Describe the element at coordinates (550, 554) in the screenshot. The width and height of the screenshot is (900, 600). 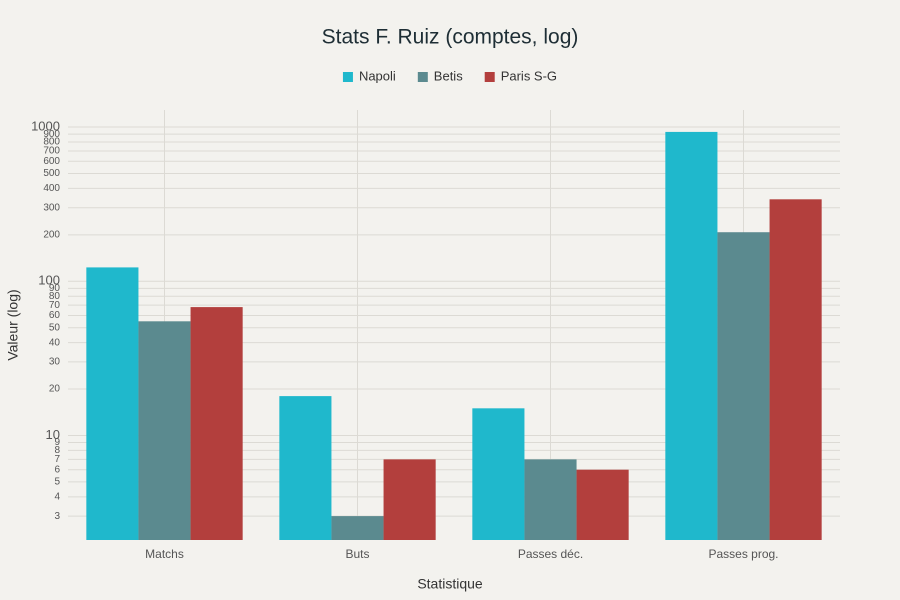
I see `x-tick-label: Passes déc.` at that location.